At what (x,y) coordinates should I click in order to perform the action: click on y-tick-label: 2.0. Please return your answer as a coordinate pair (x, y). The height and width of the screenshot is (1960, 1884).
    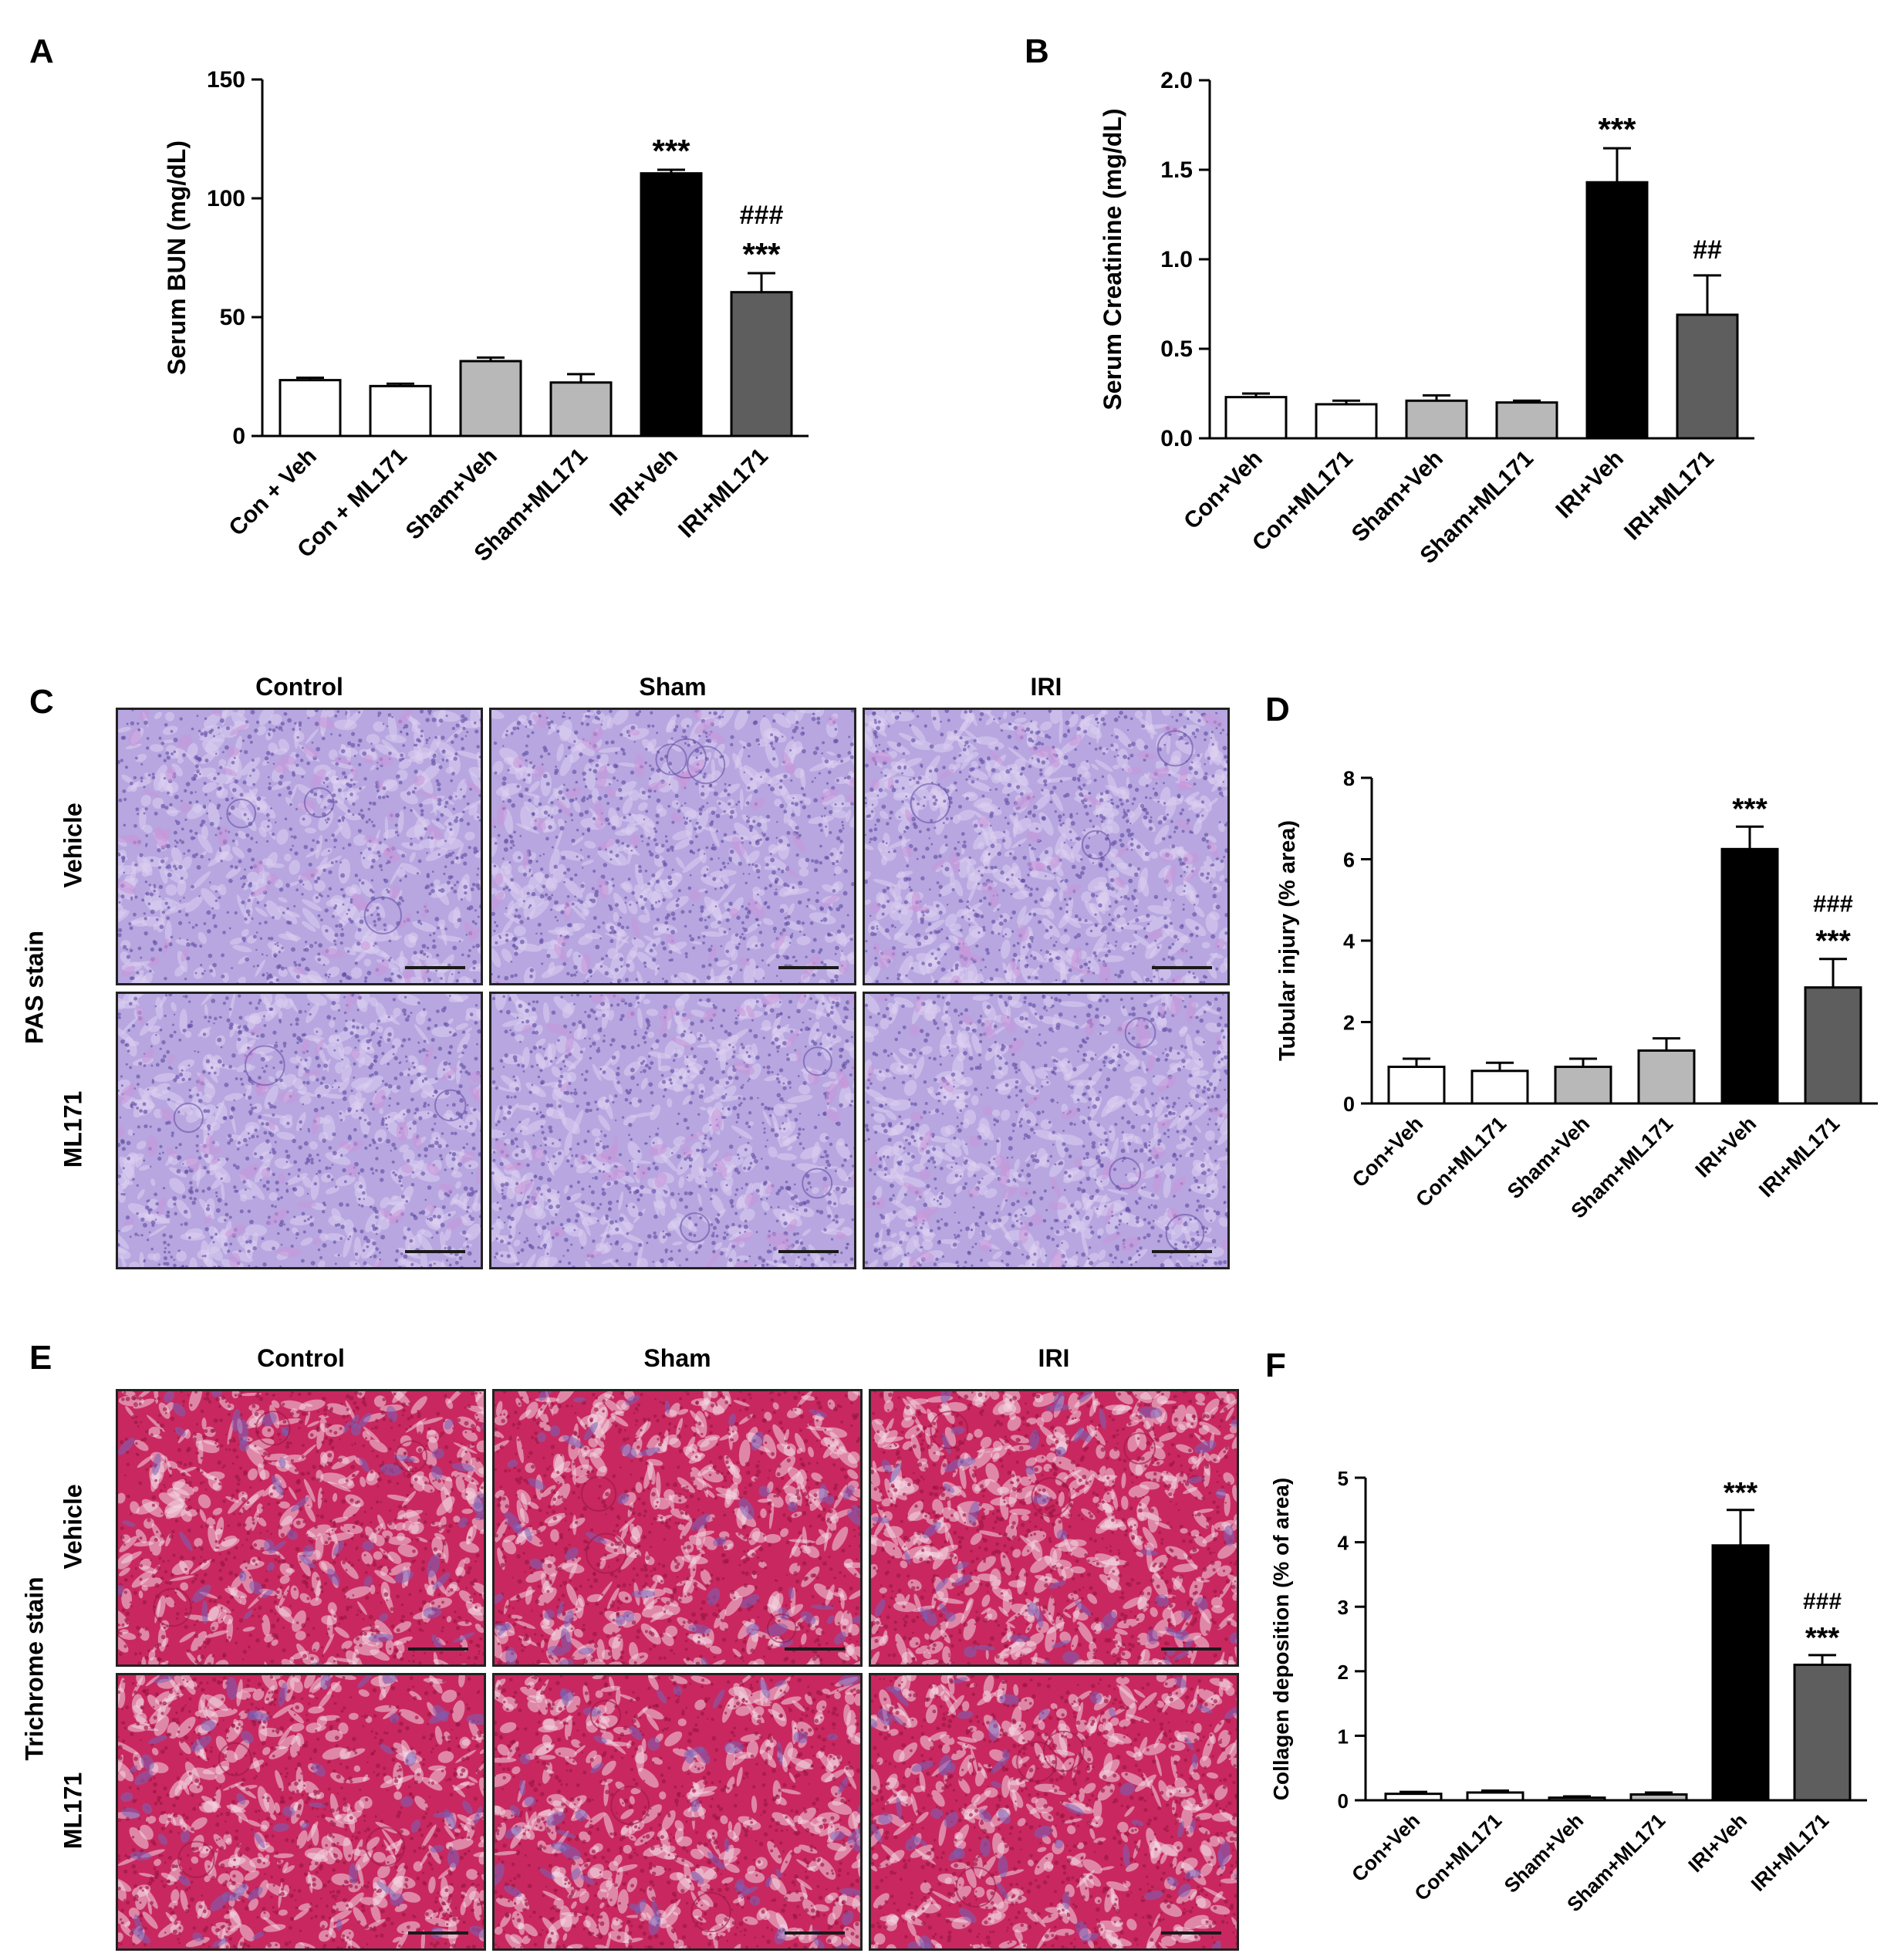
    Looking at the image, I should click on (1177, 80).